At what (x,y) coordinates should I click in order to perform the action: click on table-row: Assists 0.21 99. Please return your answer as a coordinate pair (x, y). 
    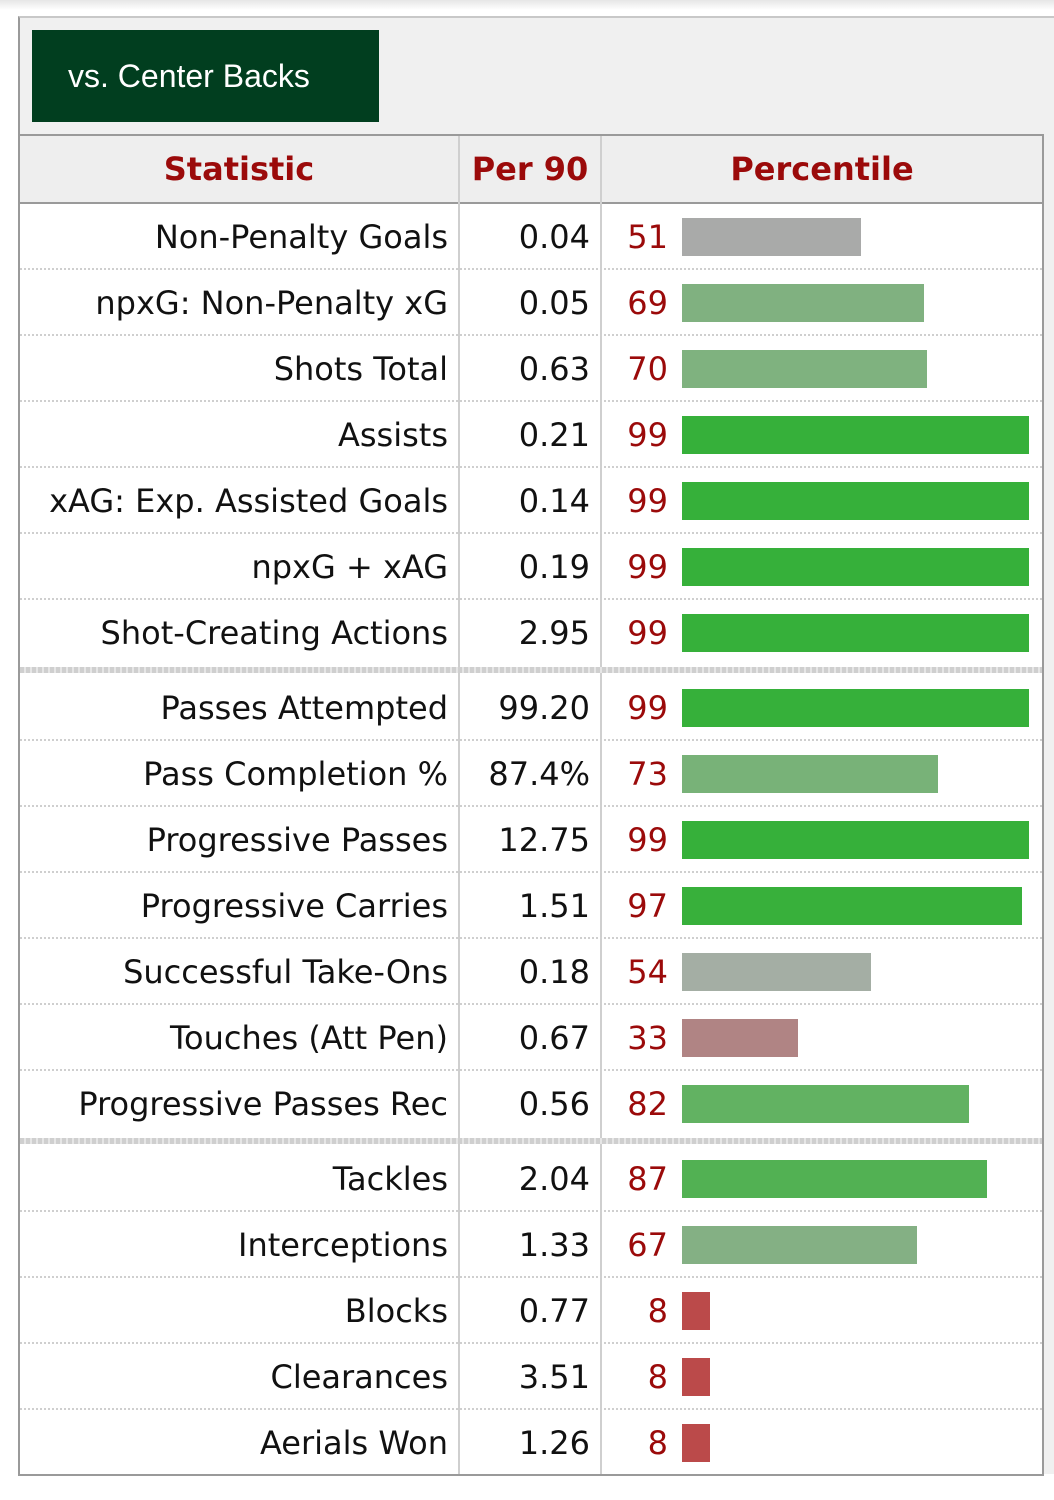
    Looking at the image, I should click on (531, 435).